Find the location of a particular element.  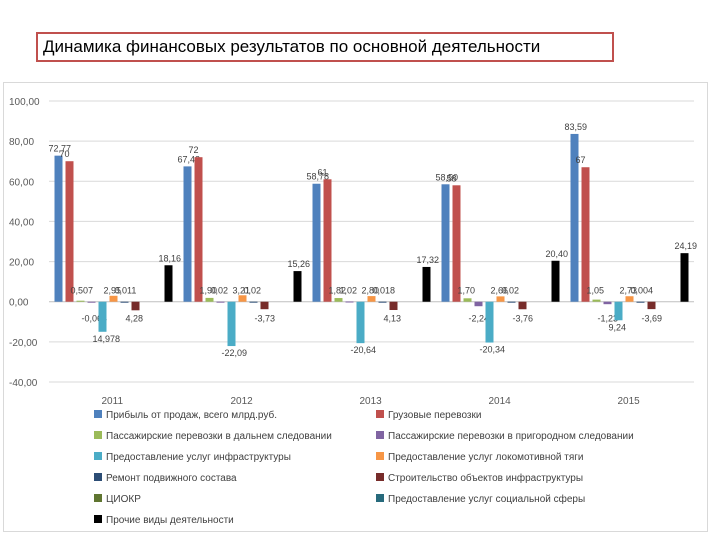

data-label: 18,16 is located at coordinates (170, 258).